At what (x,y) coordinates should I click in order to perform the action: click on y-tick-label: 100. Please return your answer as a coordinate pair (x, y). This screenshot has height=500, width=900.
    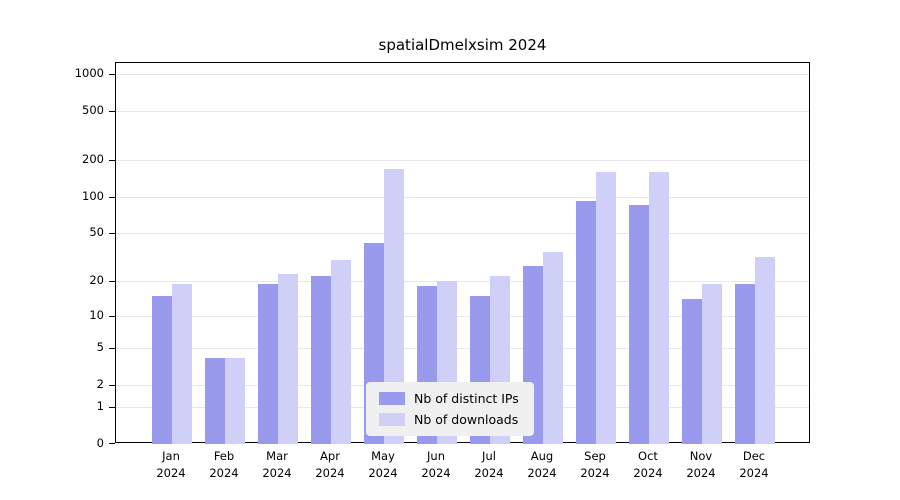
    Looking at the image, I should click on (93, 195).